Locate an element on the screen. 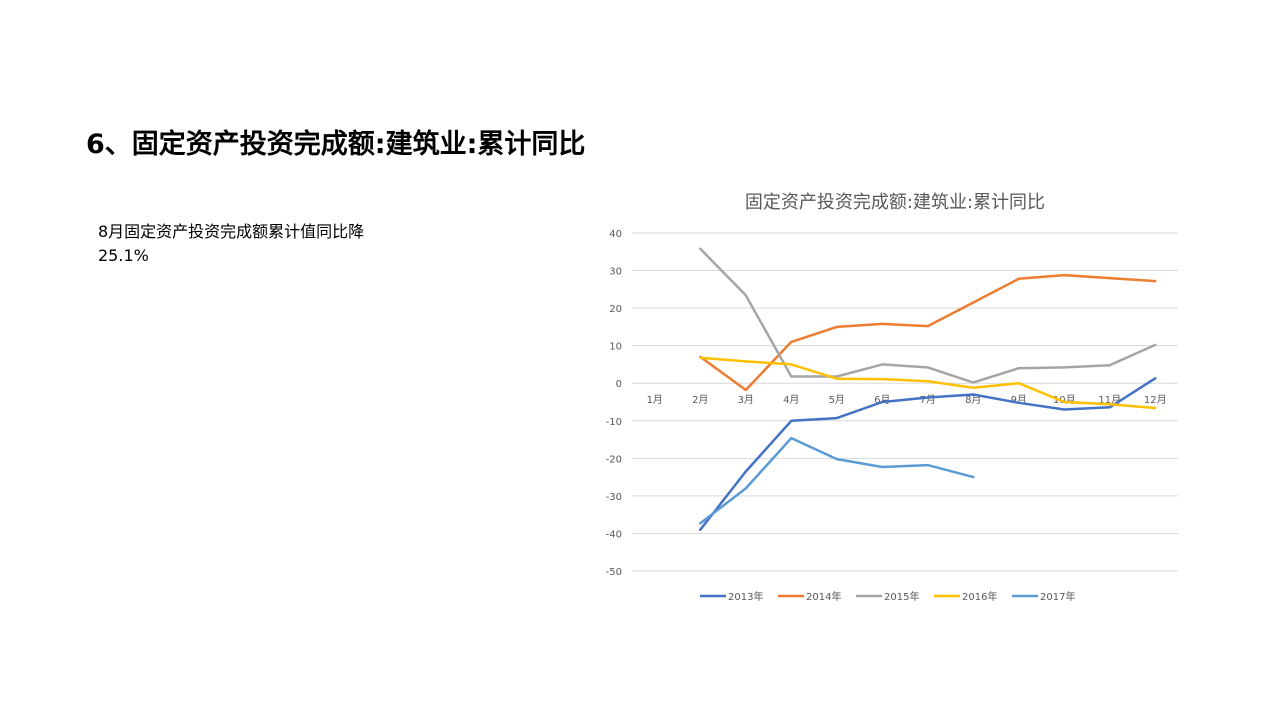 The width and height of the screenshot is (1280, 720). series-line-2015年 is located at coordinates (928, 315).